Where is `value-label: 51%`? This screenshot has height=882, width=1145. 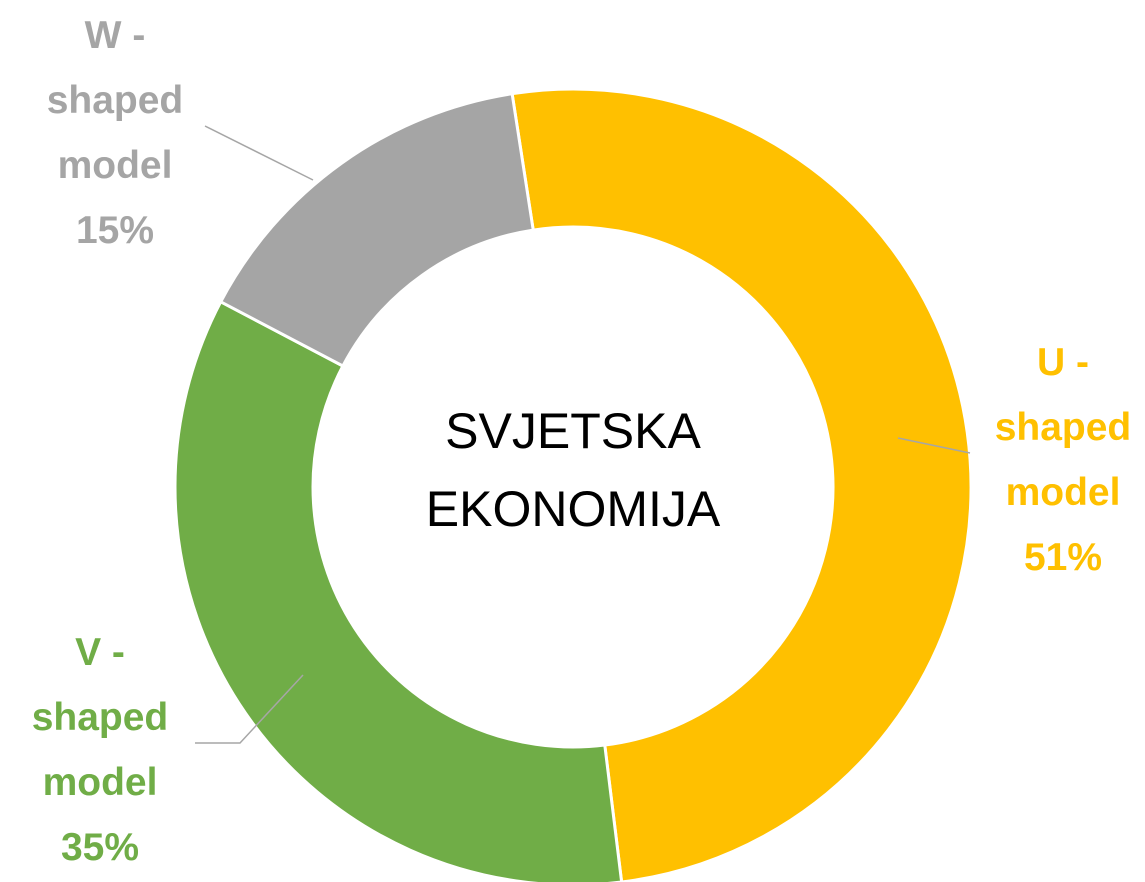
value-label: 51% is located at coordinates (1063, 557).